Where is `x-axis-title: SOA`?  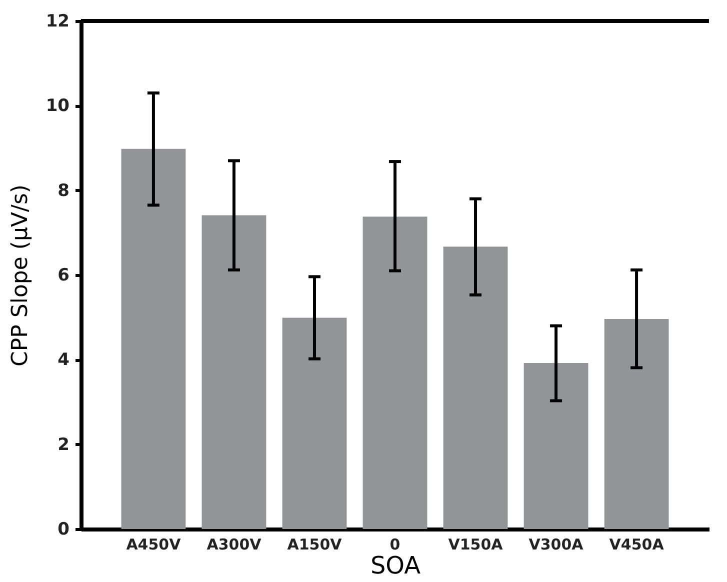 x-axis-title: SOA is located at coordinates (396, 566).